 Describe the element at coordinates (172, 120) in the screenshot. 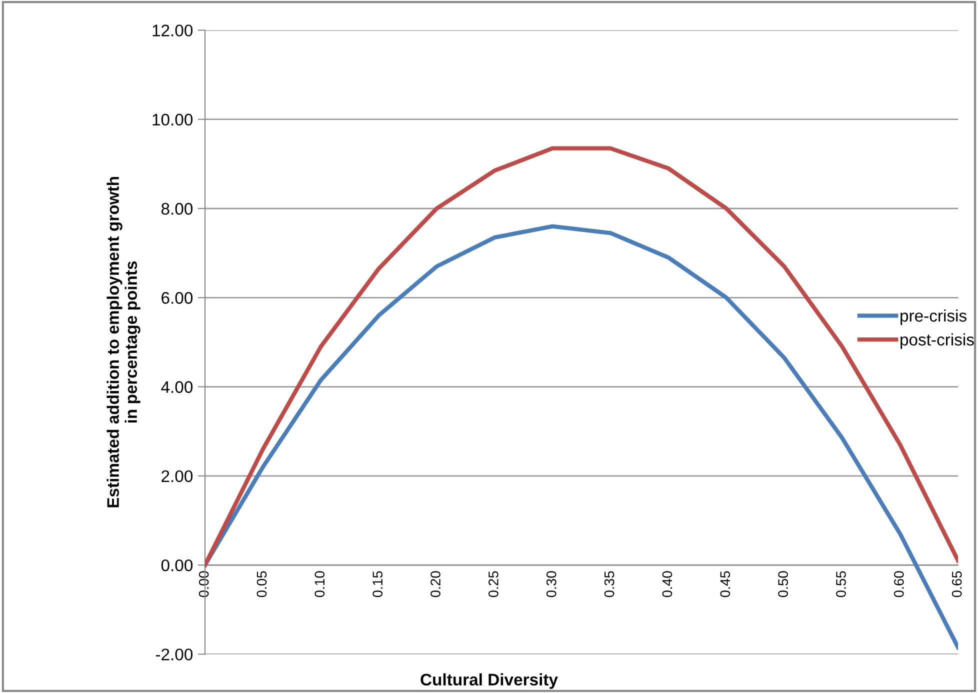

I see `y-tick-label: 10.00` at that location.